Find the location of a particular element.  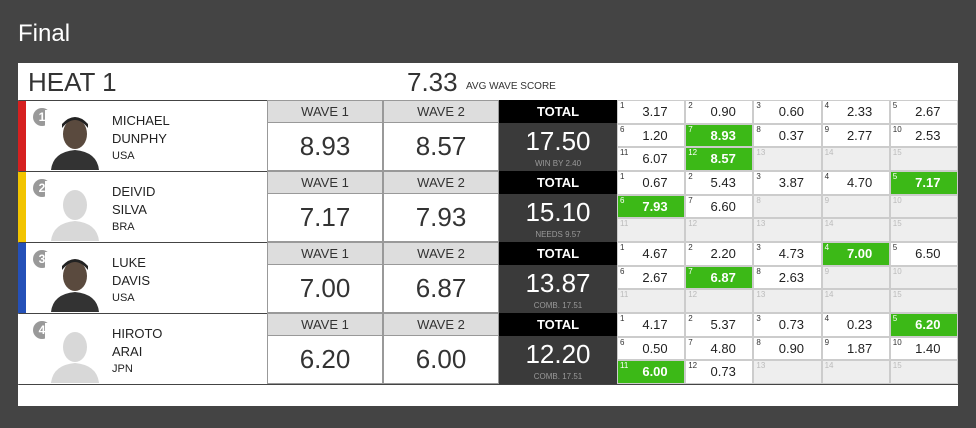

wave-cell-score: 0.50 is located at coordinates (655, 348).